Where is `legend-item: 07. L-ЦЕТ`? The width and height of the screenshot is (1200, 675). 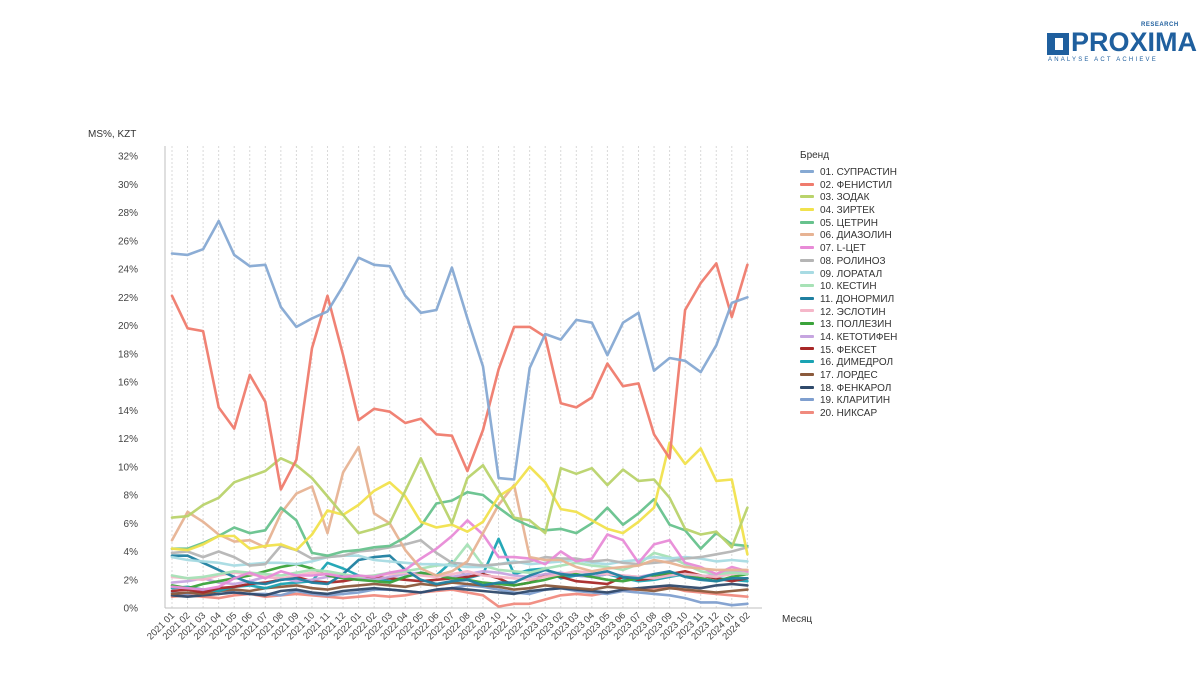
legend-item: 07. L-ЦЕТ is located at coordinates (848, 249).